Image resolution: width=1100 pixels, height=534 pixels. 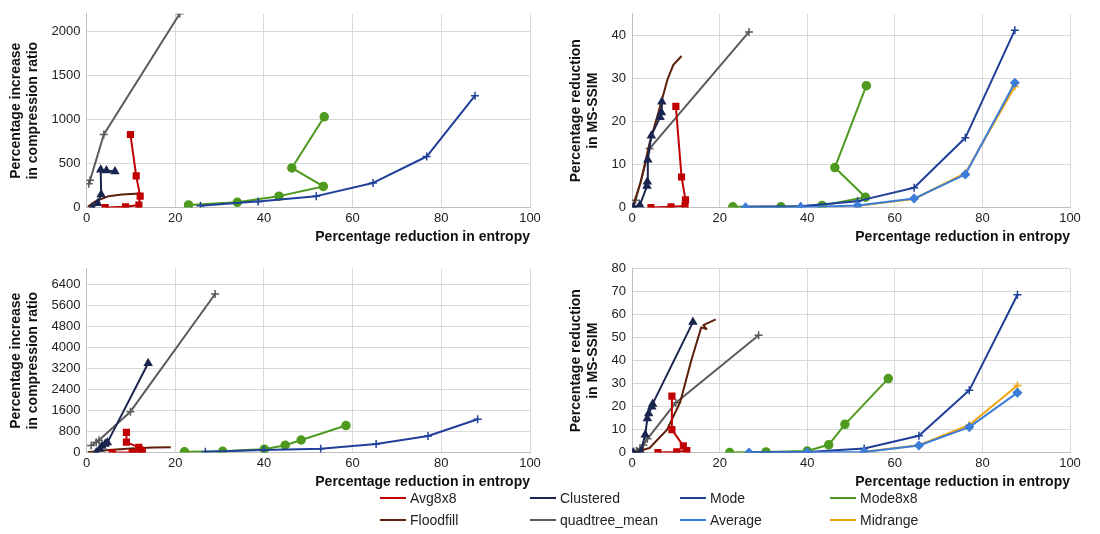 What do you see at coordinates (66, 119) in the screenshot?
I see `y-tick-label: 1000` at bounding box center [66, 119].